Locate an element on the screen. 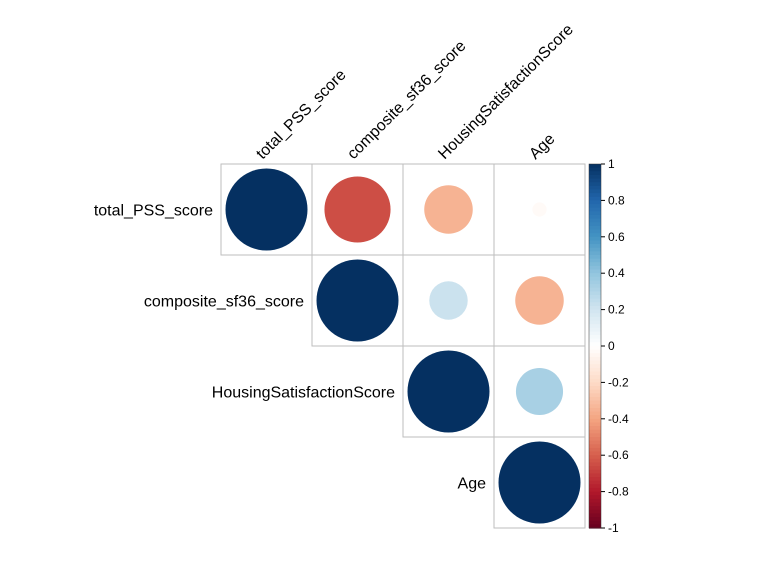 The image size is (768, 576). row-label: HousingSatisfactionScore is located at coordinates (303, 393).